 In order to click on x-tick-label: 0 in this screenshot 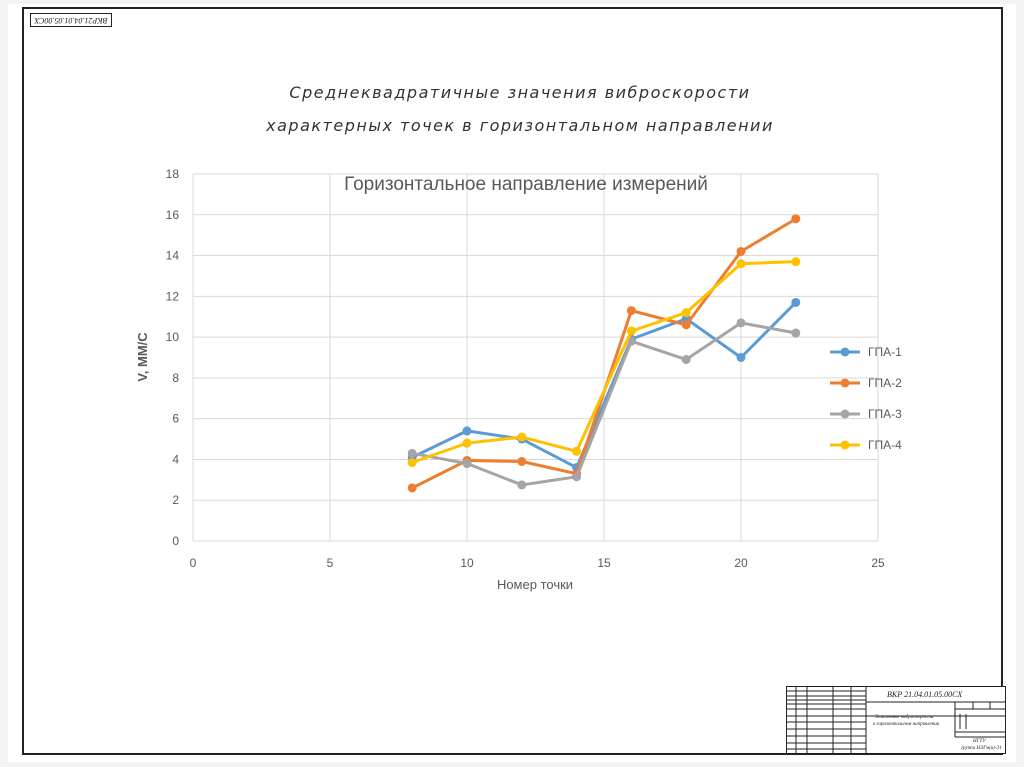, I will do `click(193, 563)`.